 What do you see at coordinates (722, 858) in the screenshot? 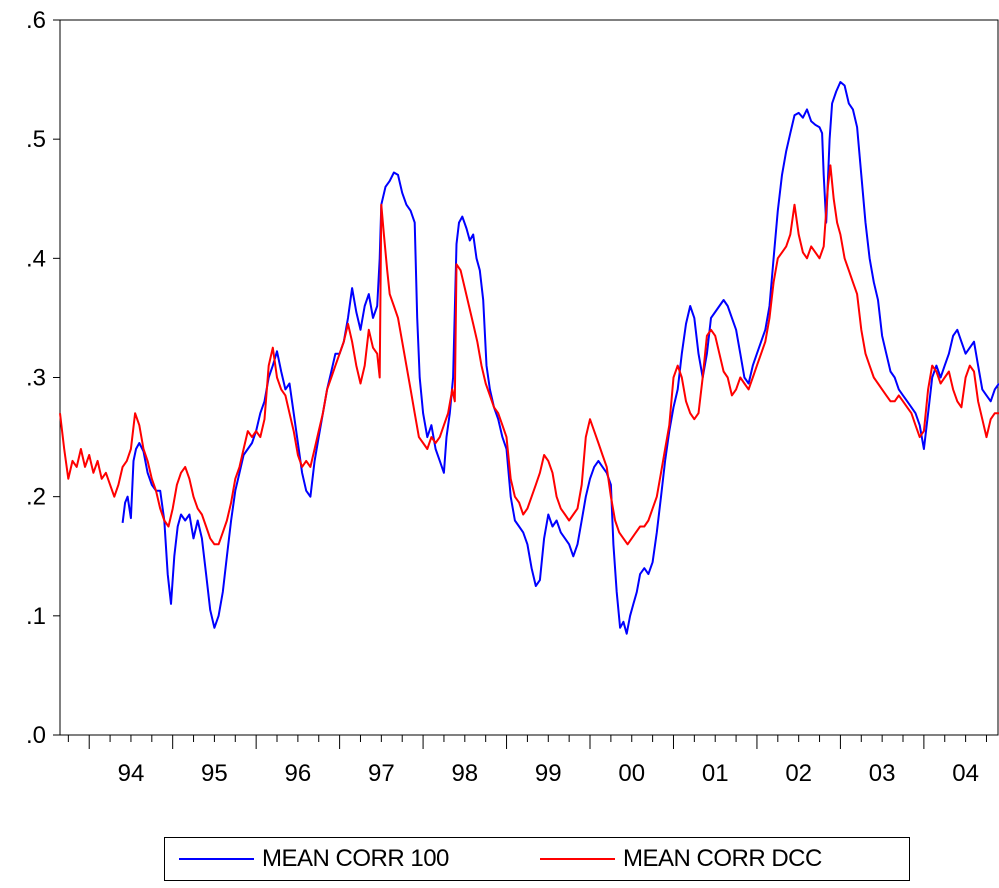
I see `legend-label-series-1: MEAN CORR DCC` at bounding box center [722, 858].